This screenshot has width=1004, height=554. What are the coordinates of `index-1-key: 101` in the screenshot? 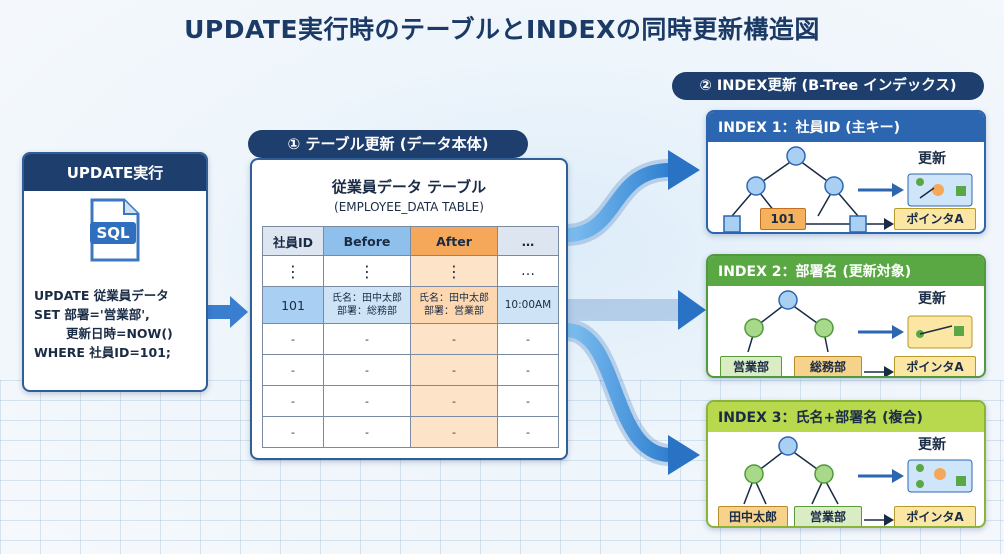 It's located at (783, 219).